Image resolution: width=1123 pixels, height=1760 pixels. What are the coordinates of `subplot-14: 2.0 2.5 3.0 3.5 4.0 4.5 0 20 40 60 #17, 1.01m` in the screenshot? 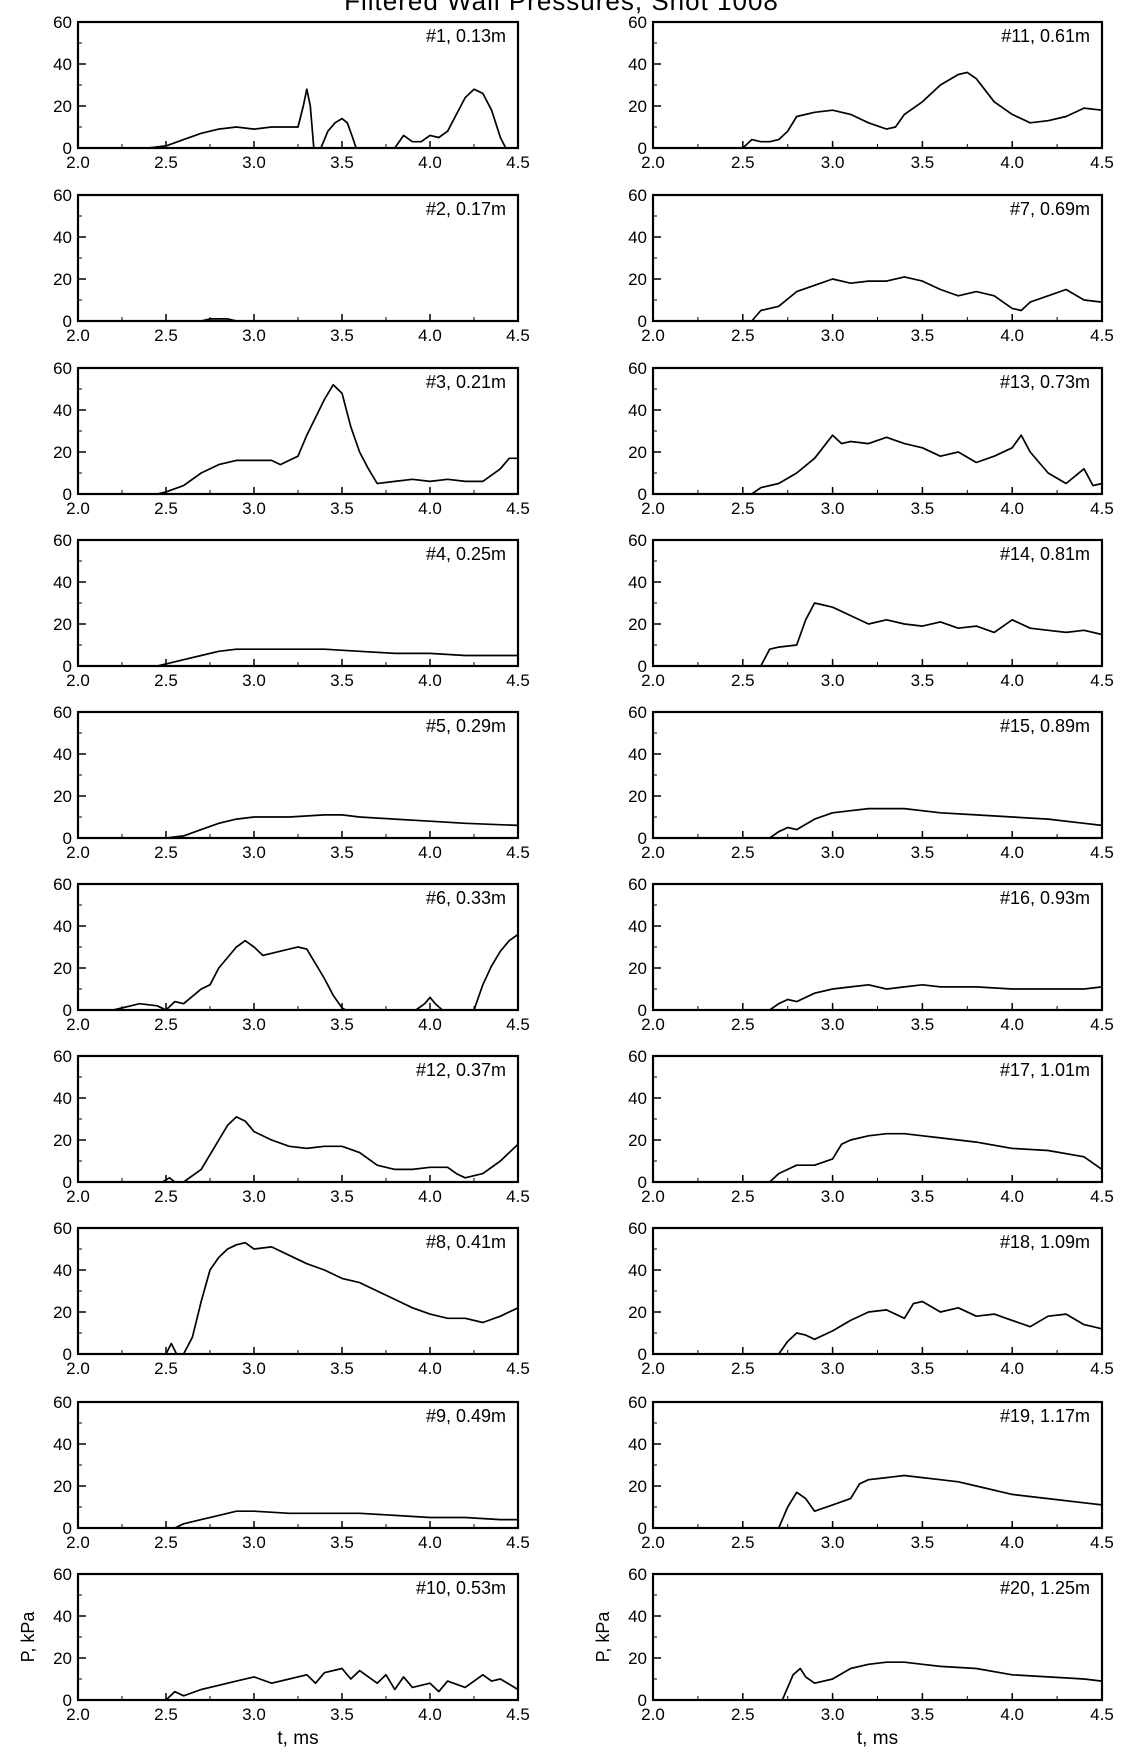 It's located at (871, 1126).